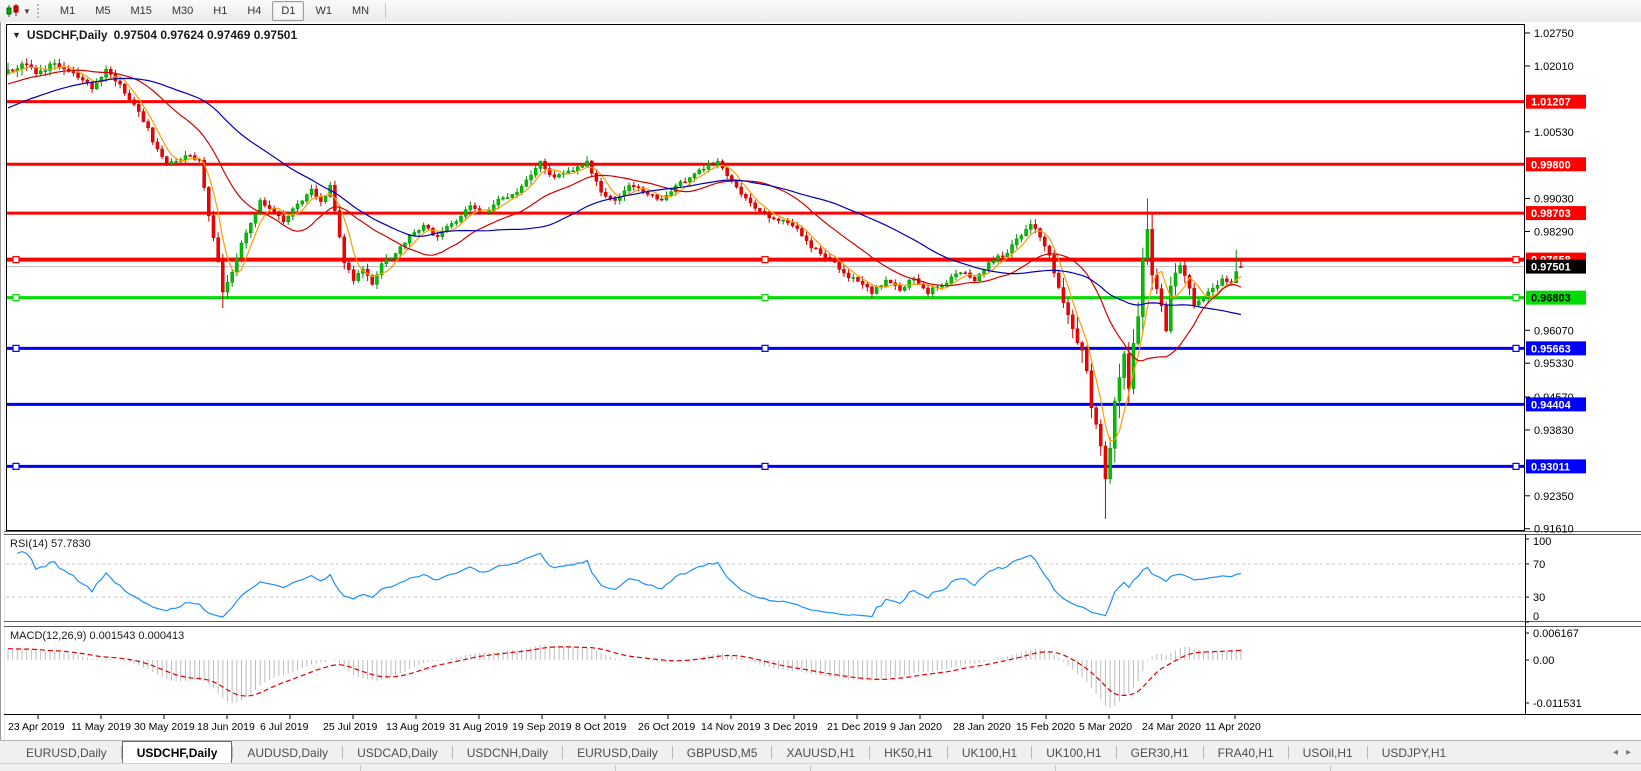 The width and height of the screenshot is (1641, 771). I want to click on svg-text: 11 May 2019, so click(101, 727).